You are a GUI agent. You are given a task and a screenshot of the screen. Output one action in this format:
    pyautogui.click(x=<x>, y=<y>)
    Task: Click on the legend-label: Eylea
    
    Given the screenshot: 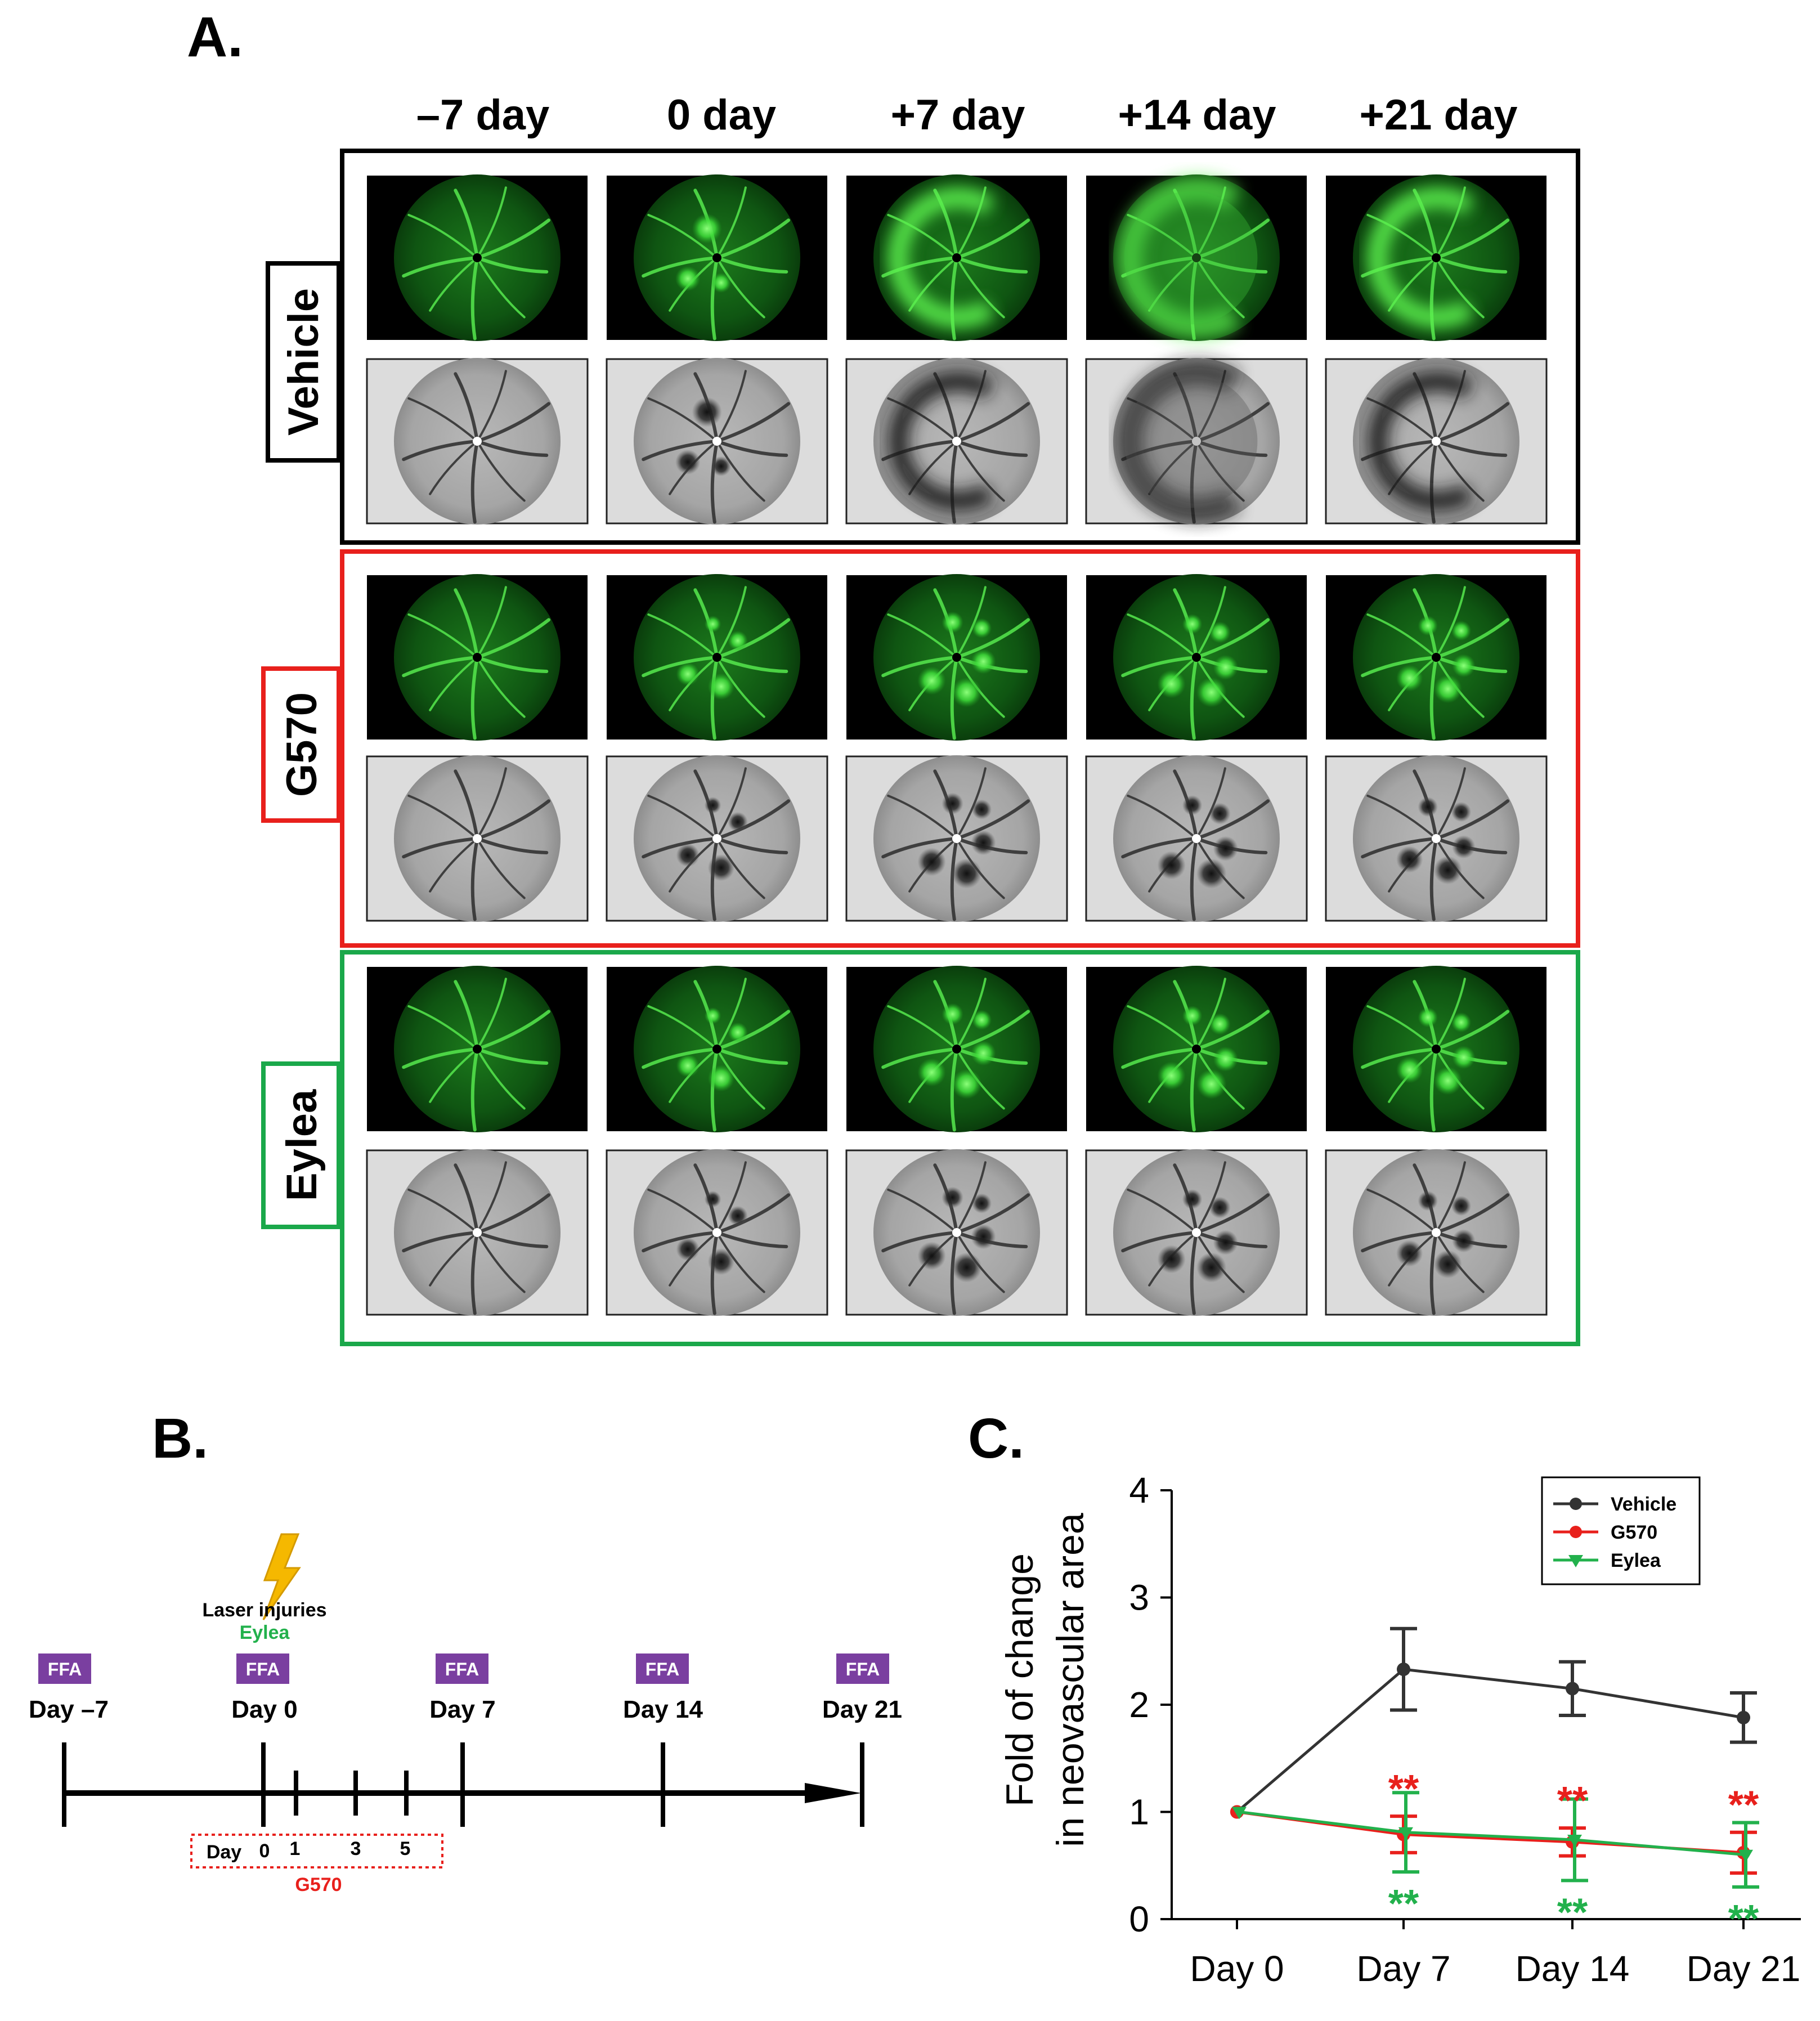 What is the action you would take?
    pyautogui.click(x=1636, y=1561)
    